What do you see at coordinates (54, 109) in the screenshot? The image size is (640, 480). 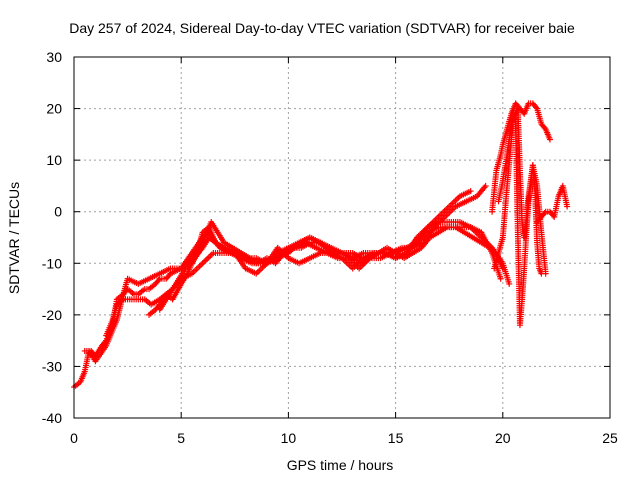 I see `y-tick-label: 20` at bounding box center [54, 109].